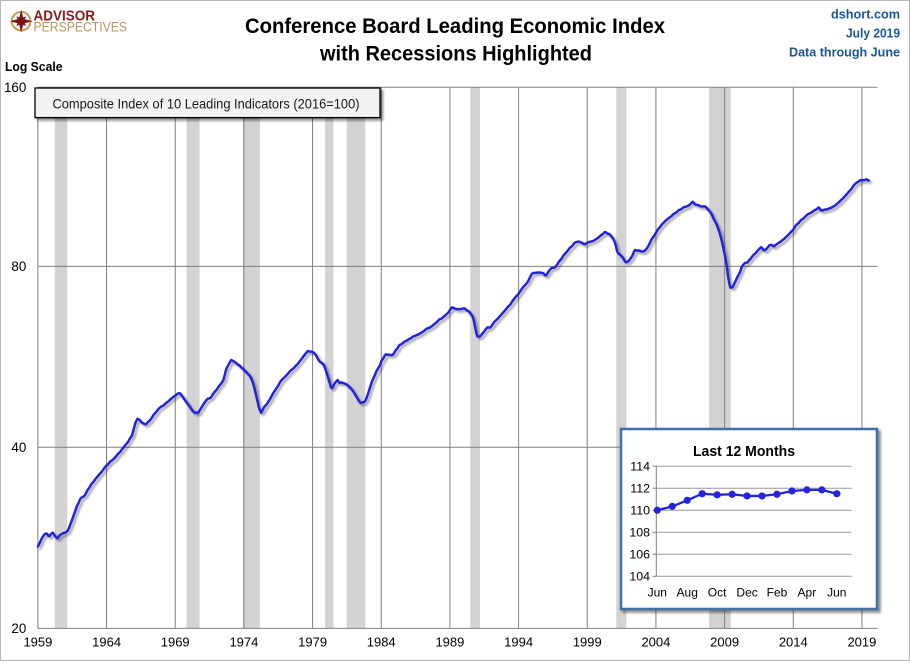 The height and width of the screenshot is (666, 910). What do you see at coordinates (15, 87) in the screenshot?
I see `svg-text: 160` at bounding box center [15, 87].